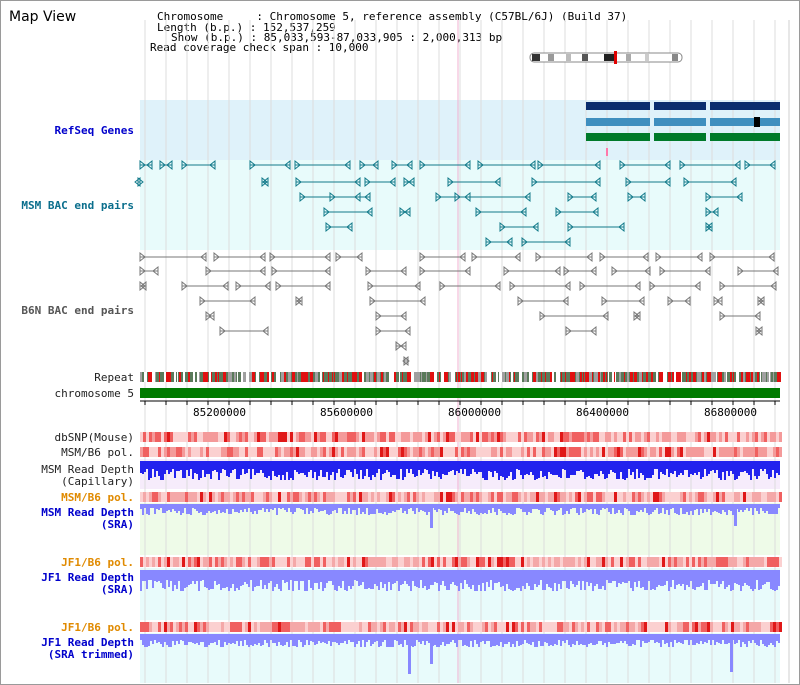 The width and height of the screenshot is (800, 685). I want to click on gene-arrow, so click(656, 137).